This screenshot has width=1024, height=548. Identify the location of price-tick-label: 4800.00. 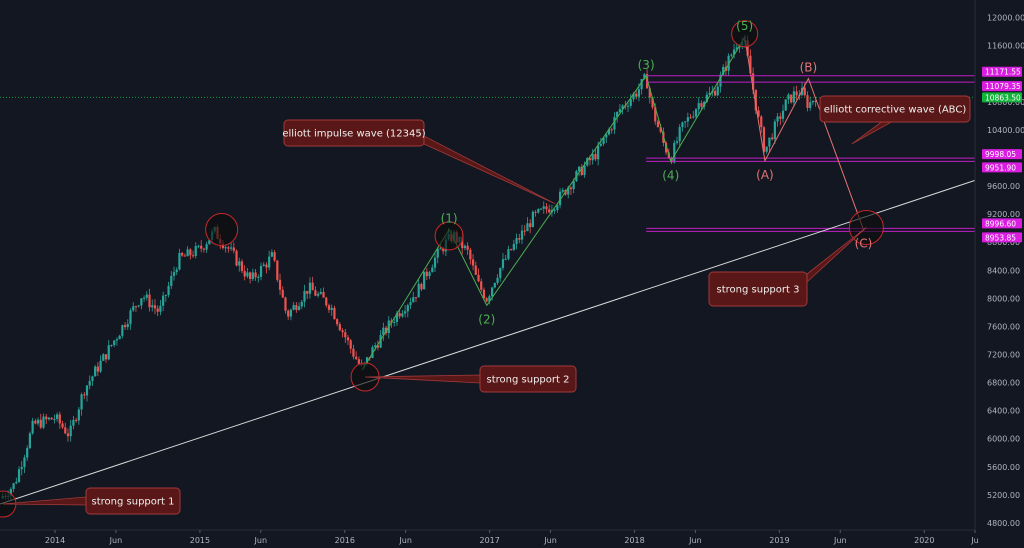
(1003, 523).